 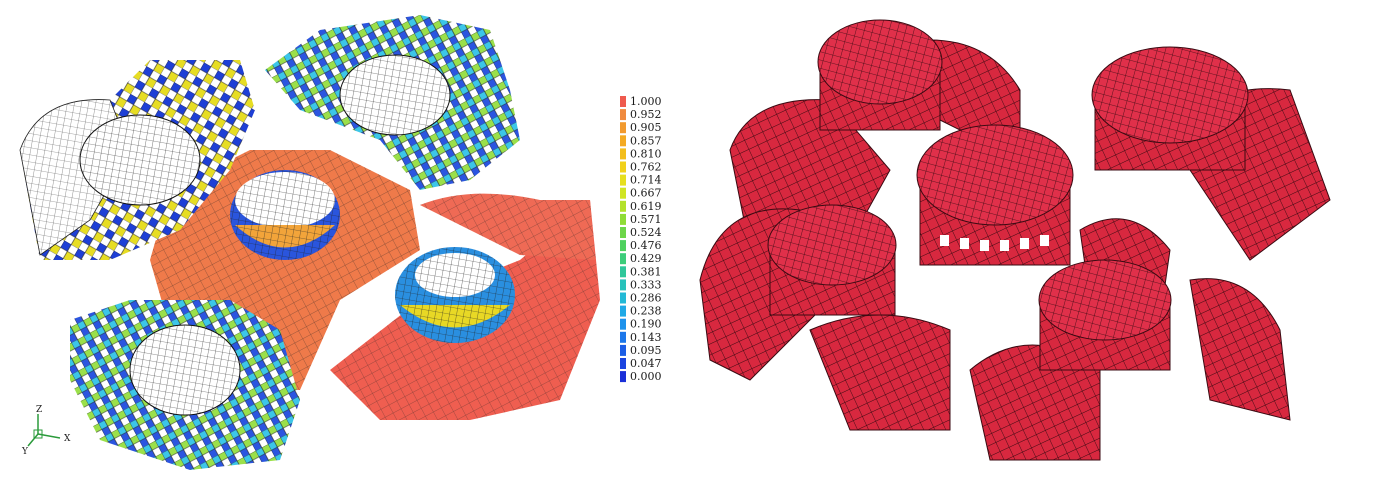 What do you see at coordinates (646, 193) in the screenshot?
I see `legend-value: 0.667` at bounding box center [646, 193].